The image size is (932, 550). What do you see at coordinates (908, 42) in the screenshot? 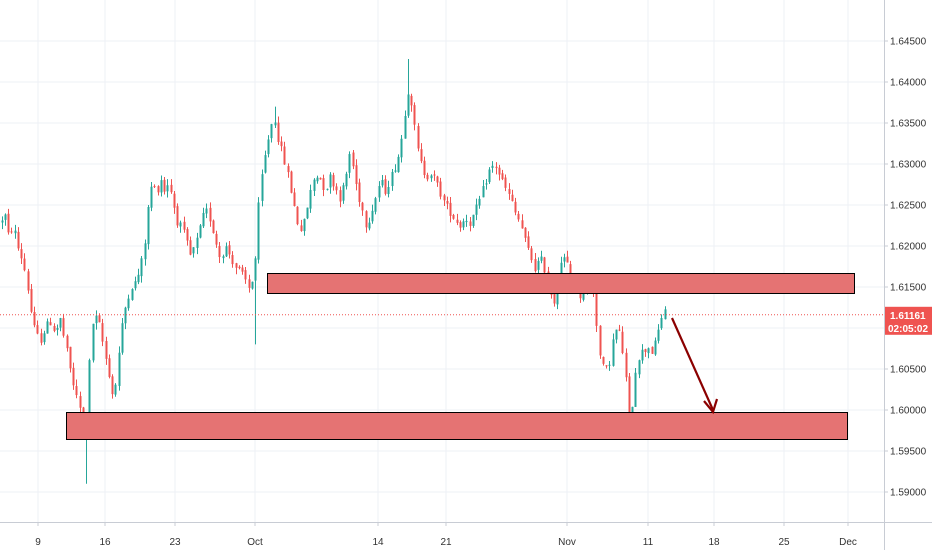
I see `price-tick-label: 1.64500` at bounding box center [908, 42].